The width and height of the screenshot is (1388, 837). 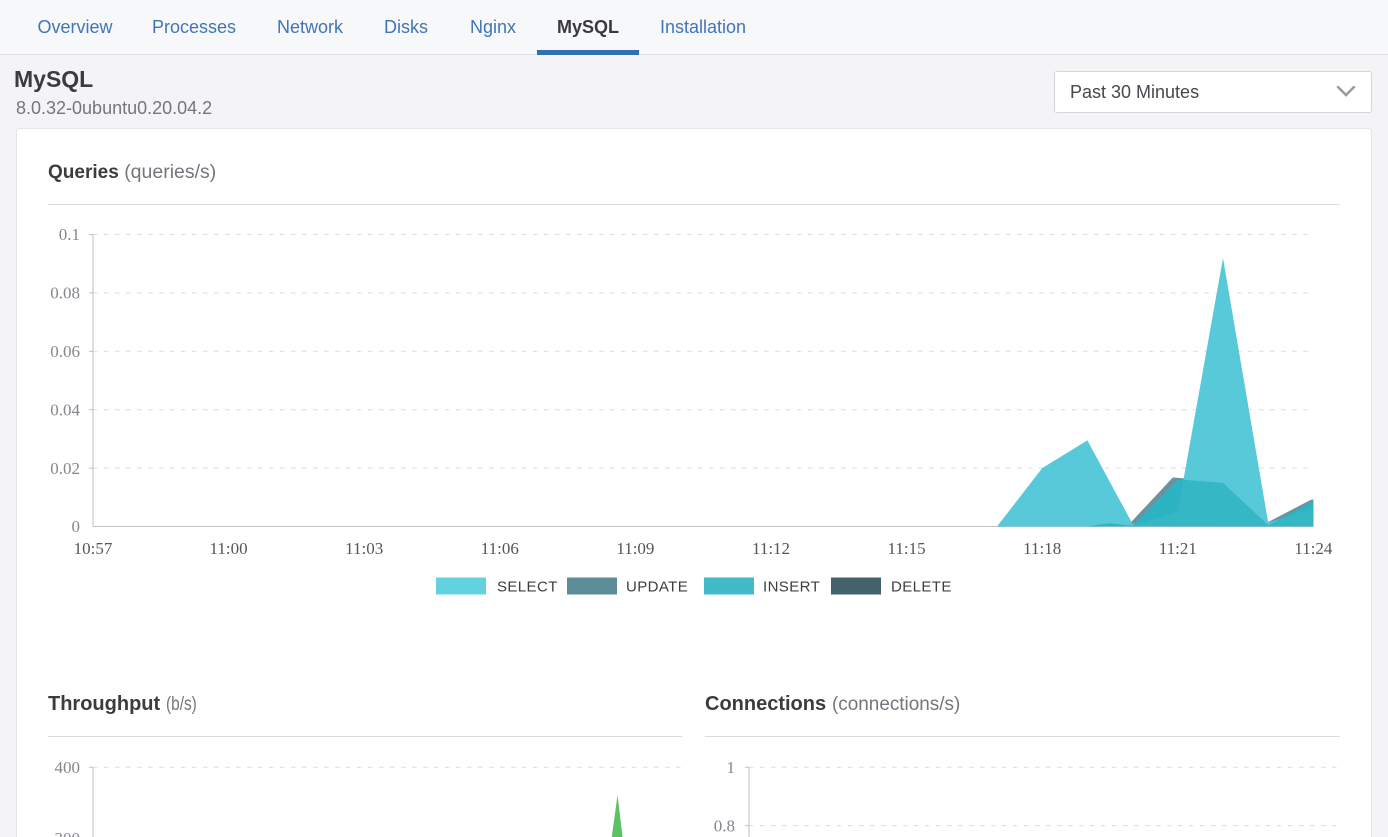 I want to click on svg-text: 0.08, so click(x=65, y=293).